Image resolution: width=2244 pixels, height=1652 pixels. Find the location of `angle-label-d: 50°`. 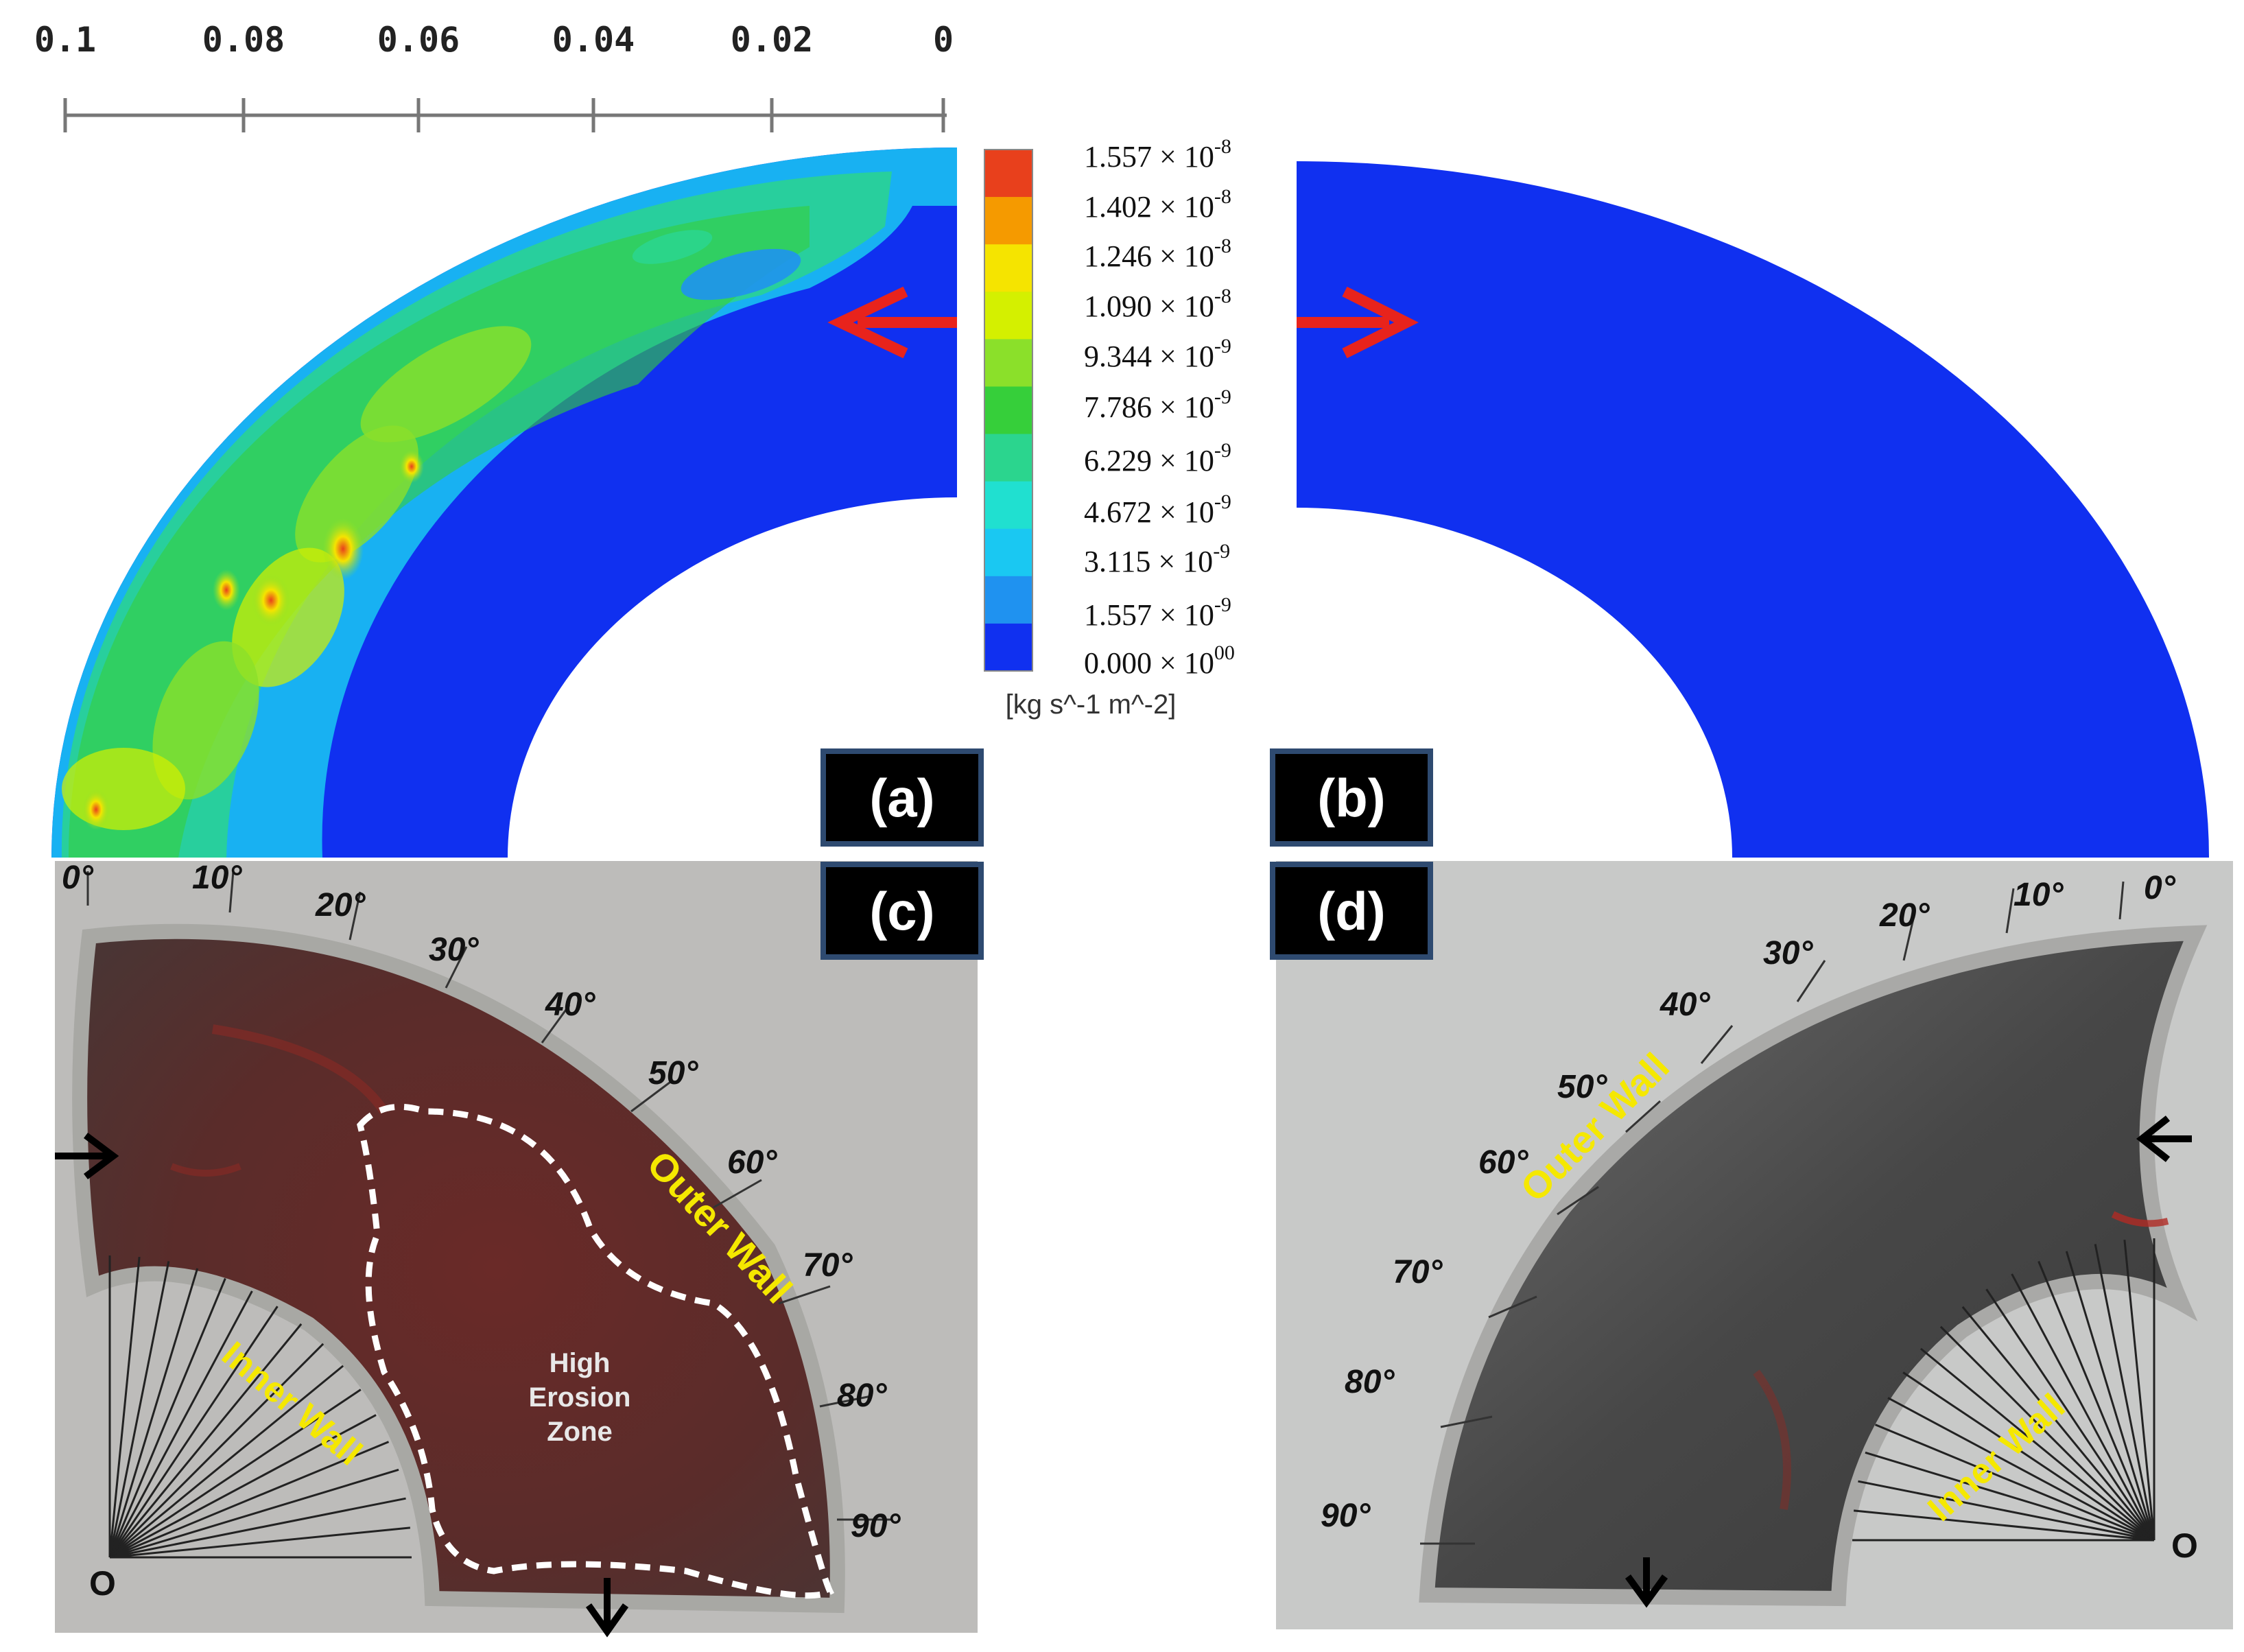

angle-label-d: 50° is located at coordinates (1582, 1087).